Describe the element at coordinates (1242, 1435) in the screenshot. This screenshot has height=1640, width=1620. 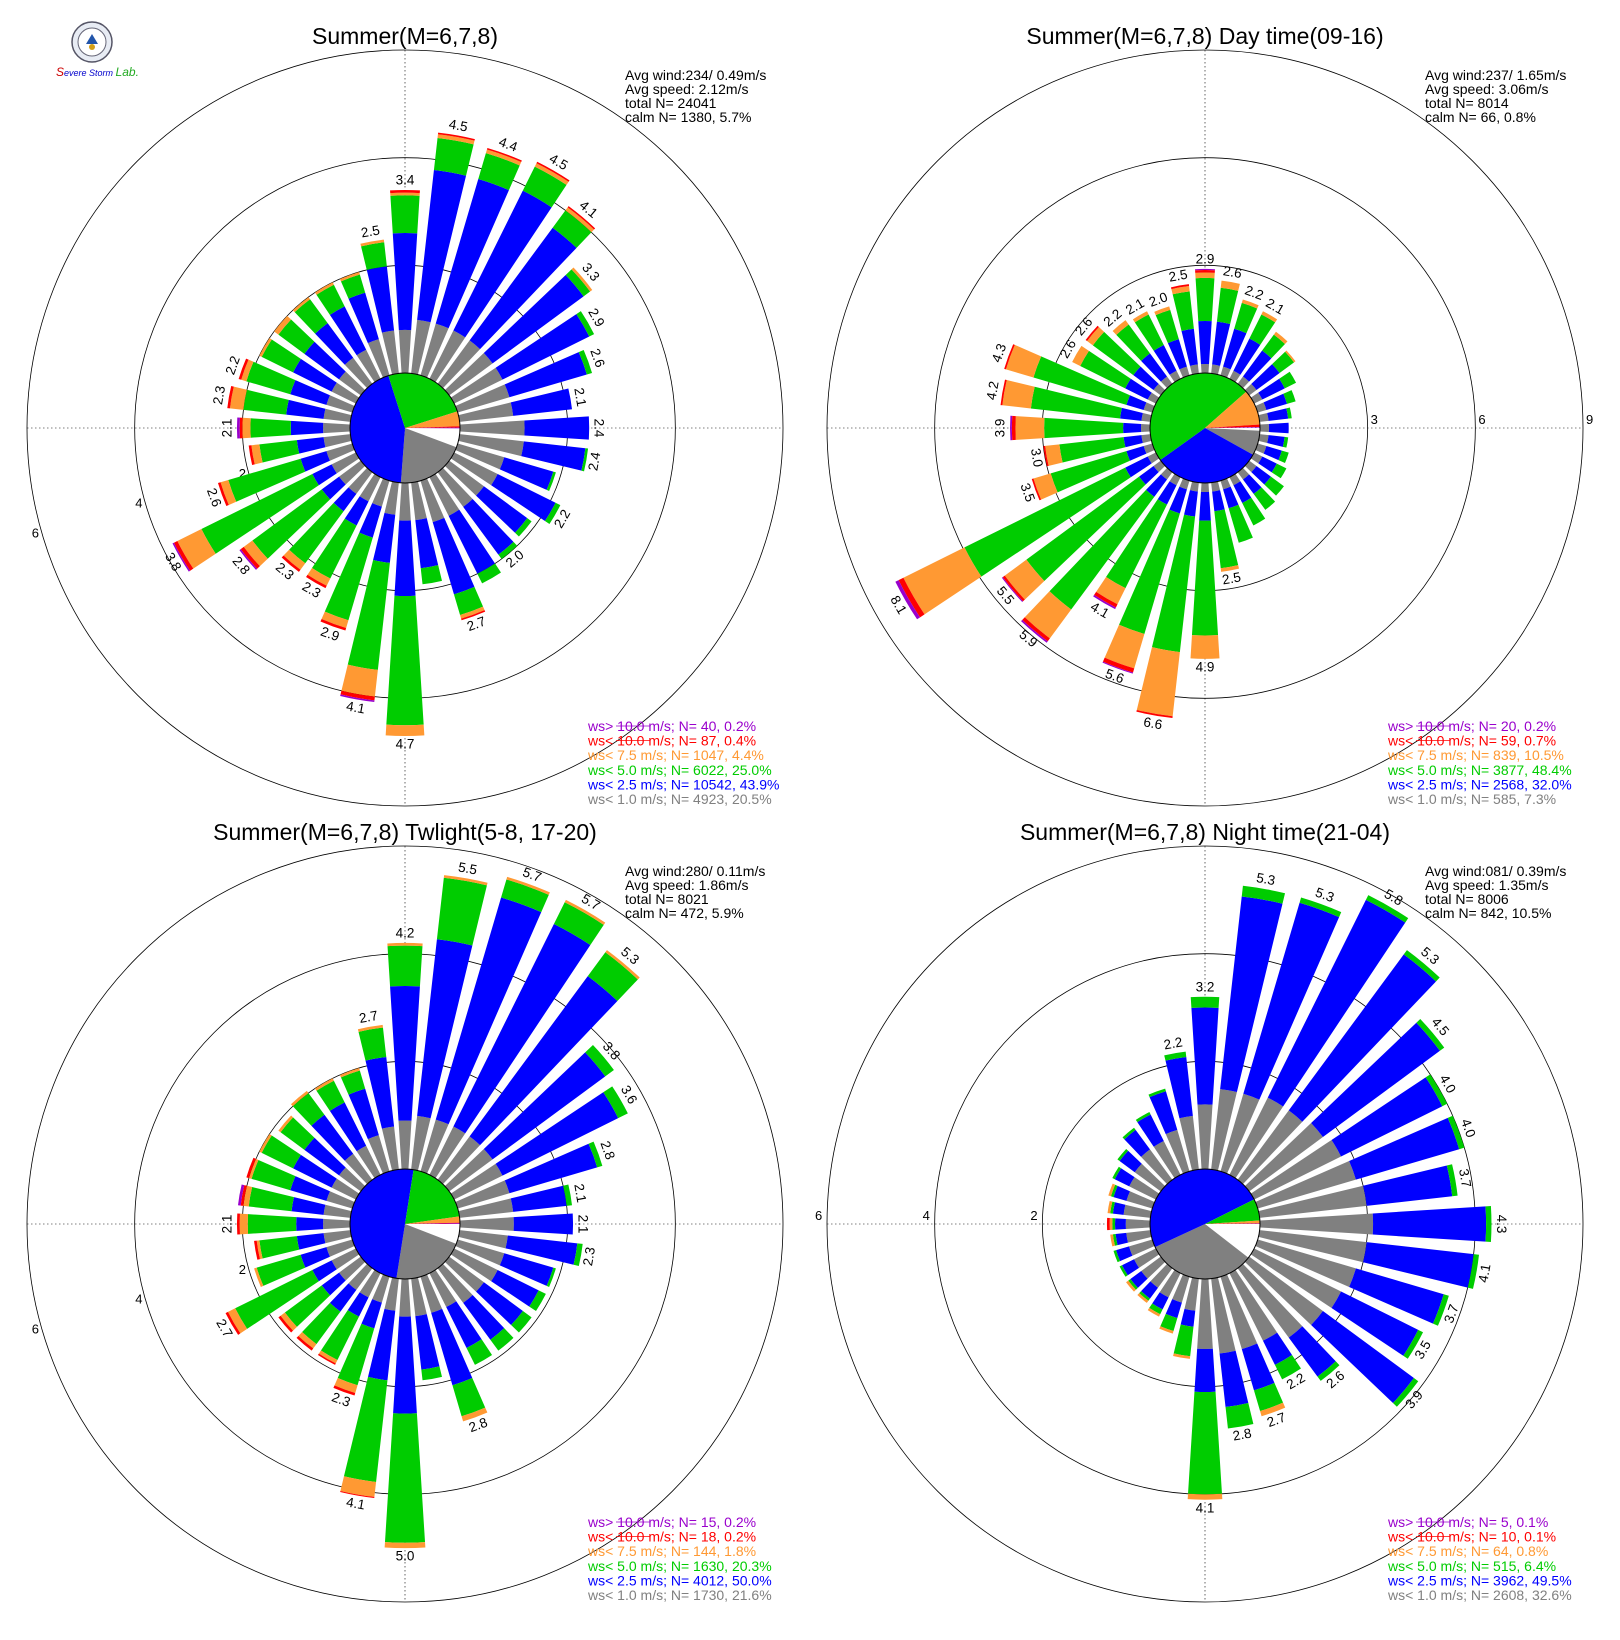
I see `bar-total-label: 2.8` at that location.